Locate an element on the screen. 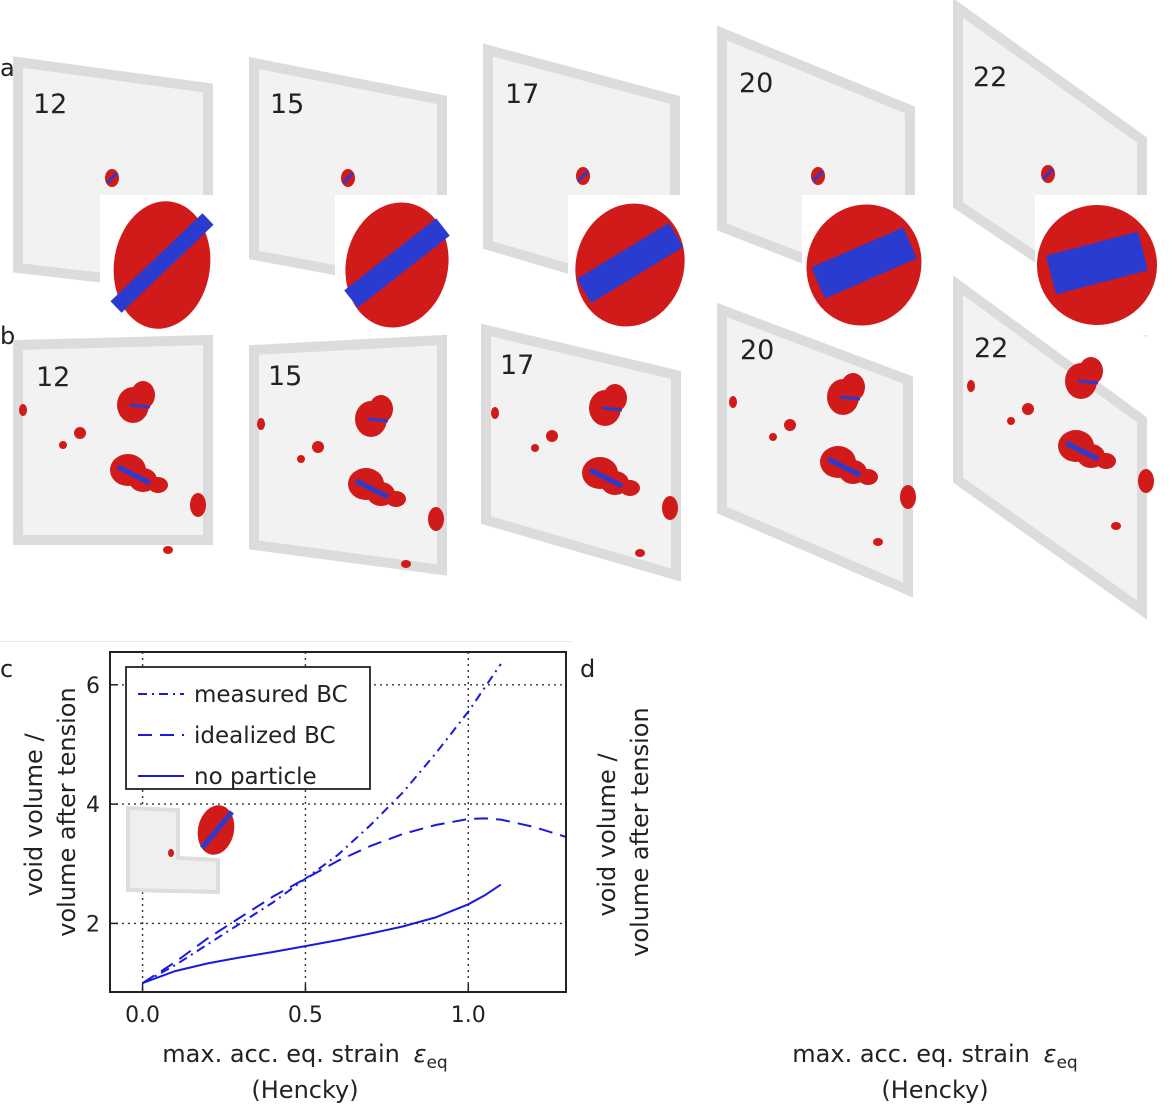 The width and height of the screenshot is (1174, 1120). chart-c-xlabel-sub: eq is located at coordinates (436, 1063).